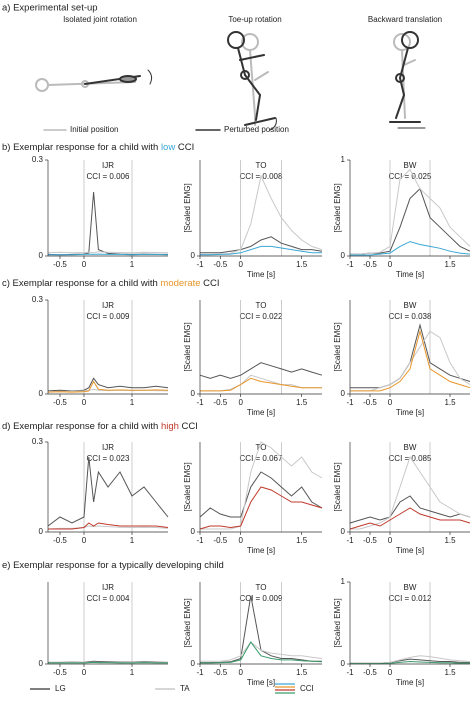 This screenshot has height=704, width=474. Describe the element at coordinates (410, 316) in the screenshot. I see `chart-subtitle: CCI = 0.038` at that location.